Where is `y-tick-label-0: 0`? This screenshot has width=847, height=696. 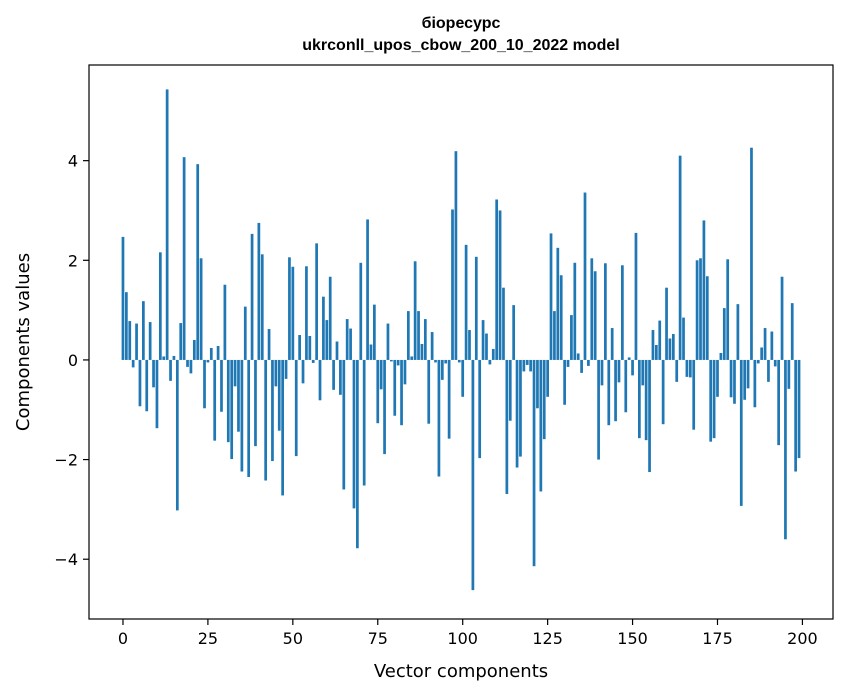 y-tick-label-0: 0 is located at coordinates (73, 360).